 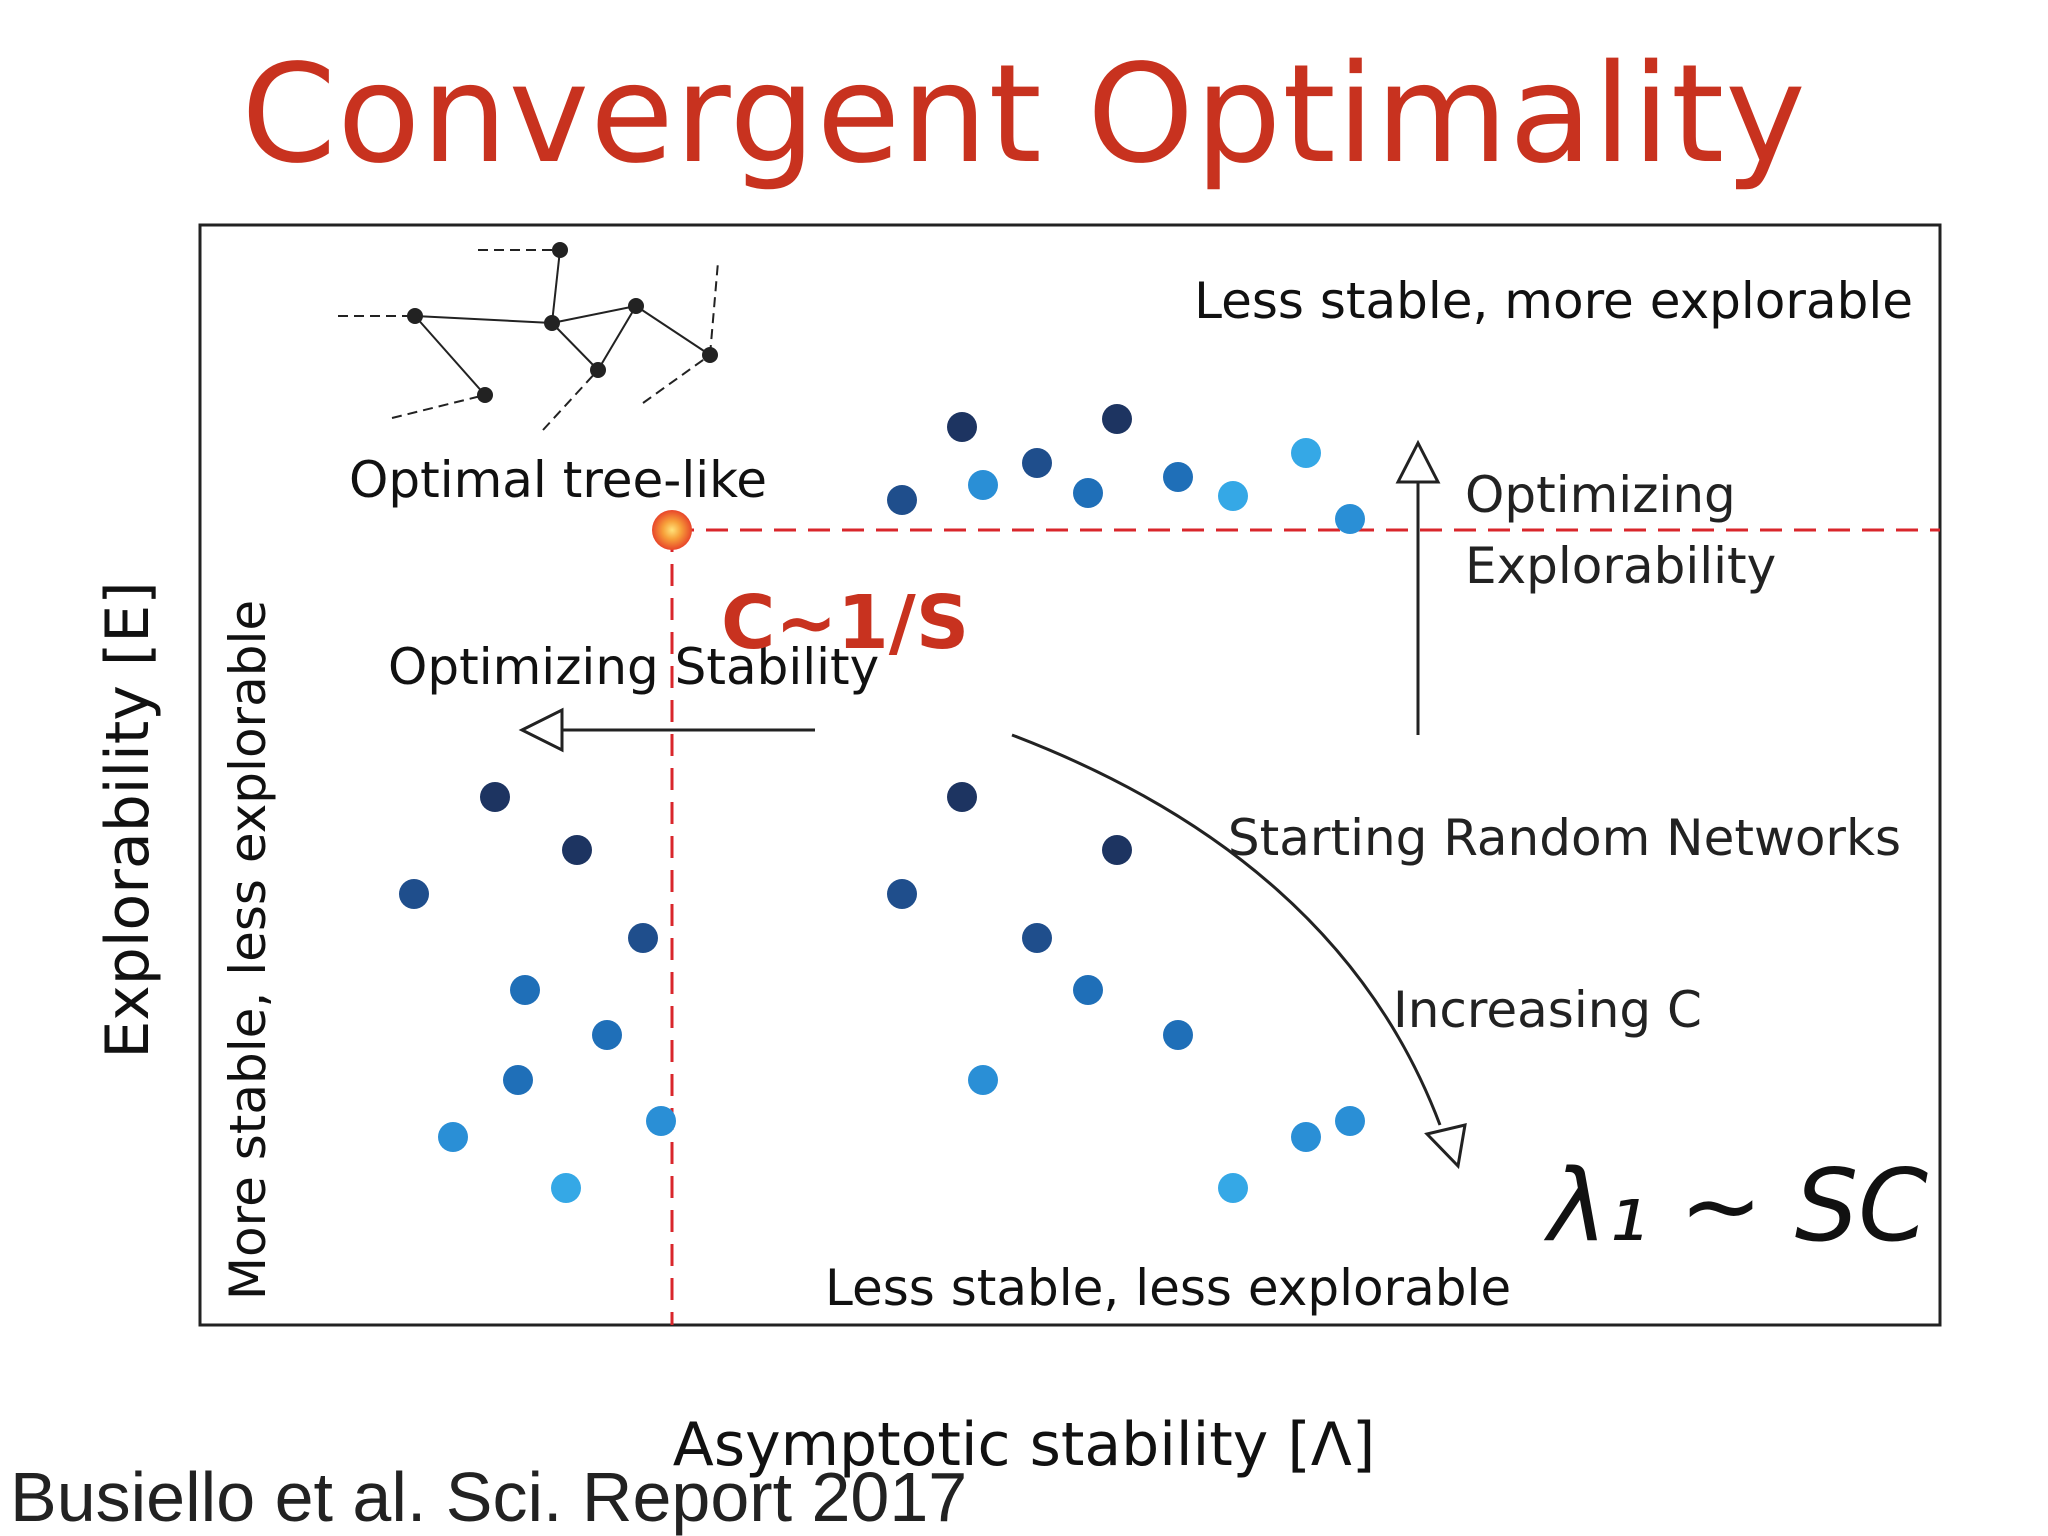 I want to click on glowing-dot-icon, so click(x=672, y=530).